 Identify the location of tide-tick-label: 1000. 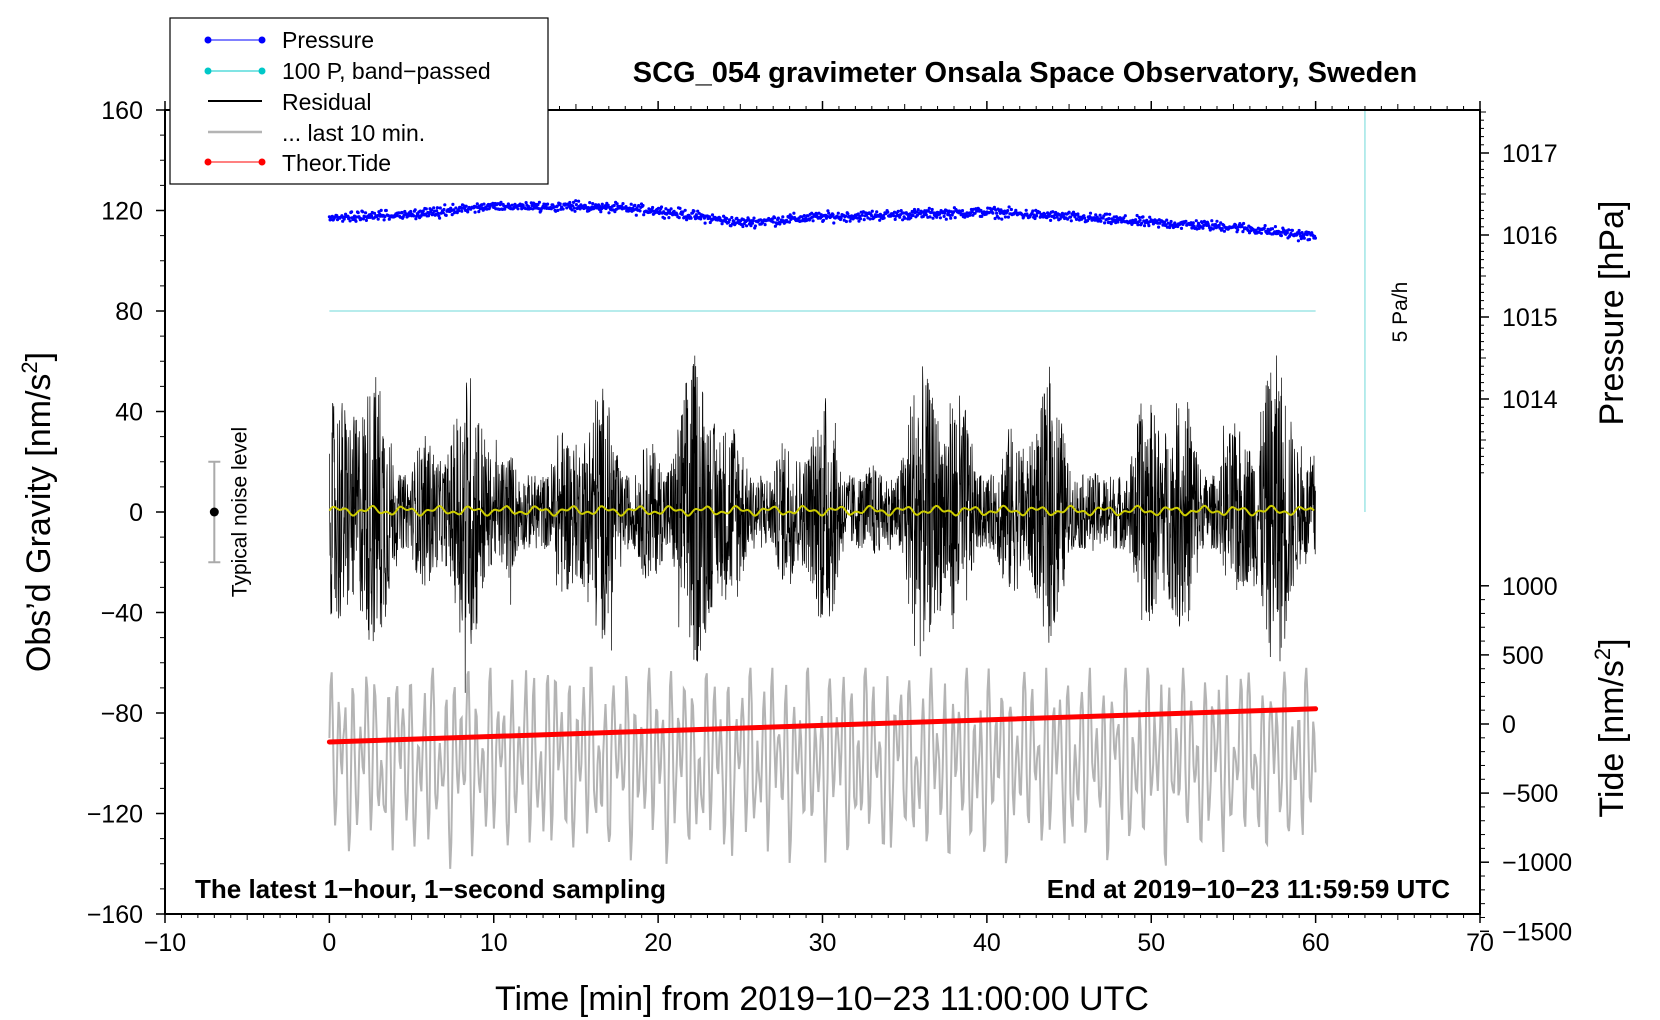
(1530, 587).